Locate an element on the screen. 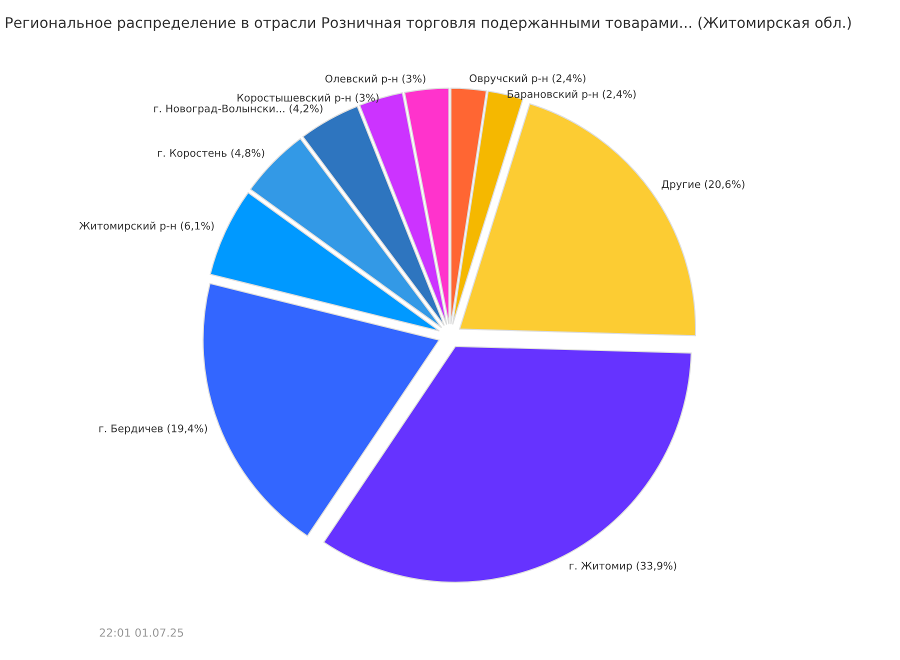  slice-label: Овручский р-н (2,4%) is located at coordinates (528, 79).